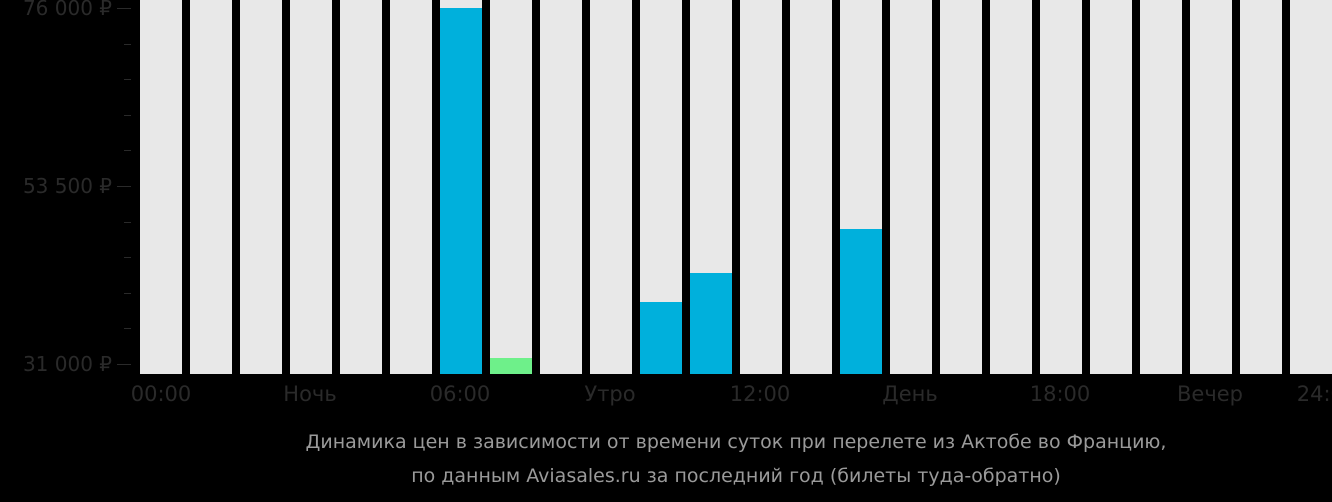 The width and height of the screenshot is (1332, 502). Describe the element at coordinates (460, 394) in the screenshot. I see `x-axis-label: 06:00` at that location.